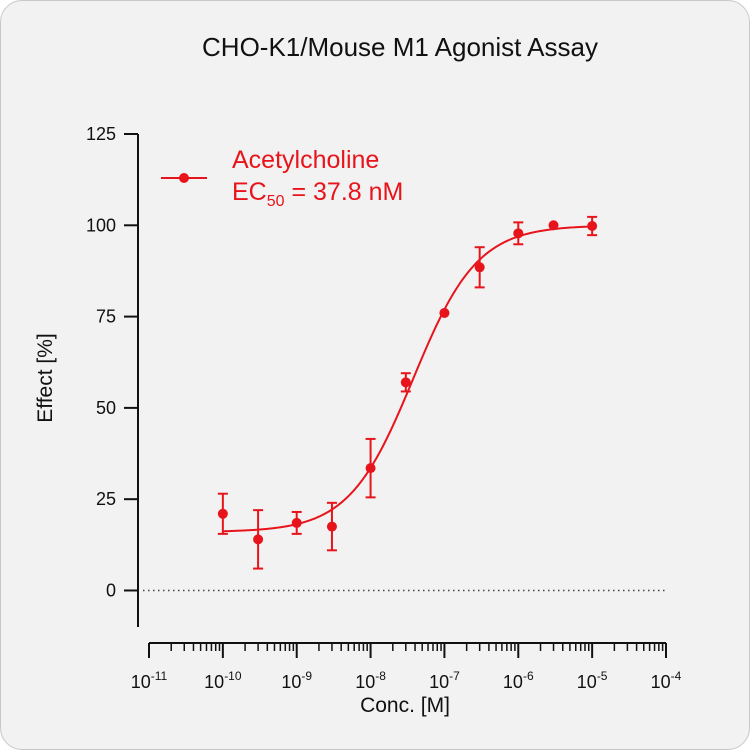 The height and width of the screenshot is (750, 750). What do you see at coordinates (406, 667) in the screenshot?
I see `x-axis: 10⁻¹¹ 10⁻¹⁰ 10⁻⁹ 10⁻⁸ 10⁻⁷ 10⁻⁶ 10⁻⁵ 10⁻⁴` at bounding box center [406, 667].